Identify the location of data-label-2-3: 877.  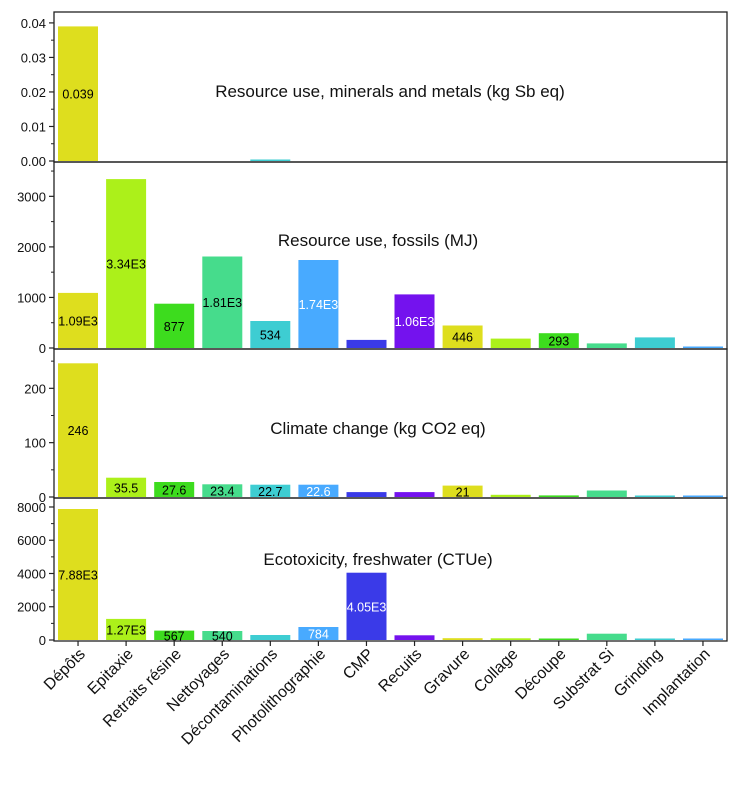
(174, 327).